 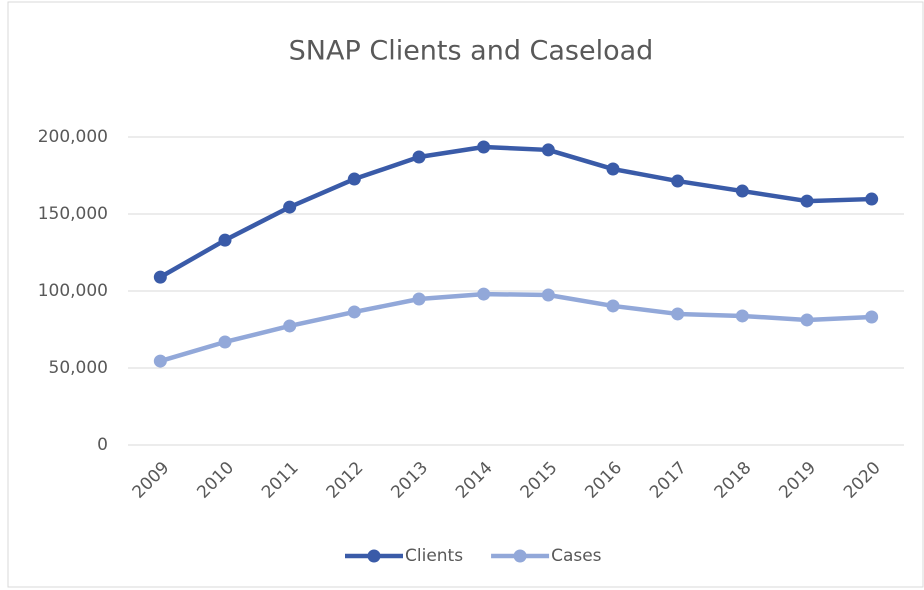 What do you see at coordinates (73, 214) in the screenshot?
I see `y-tick-label: 150,000` at bounding box center [73, 214].